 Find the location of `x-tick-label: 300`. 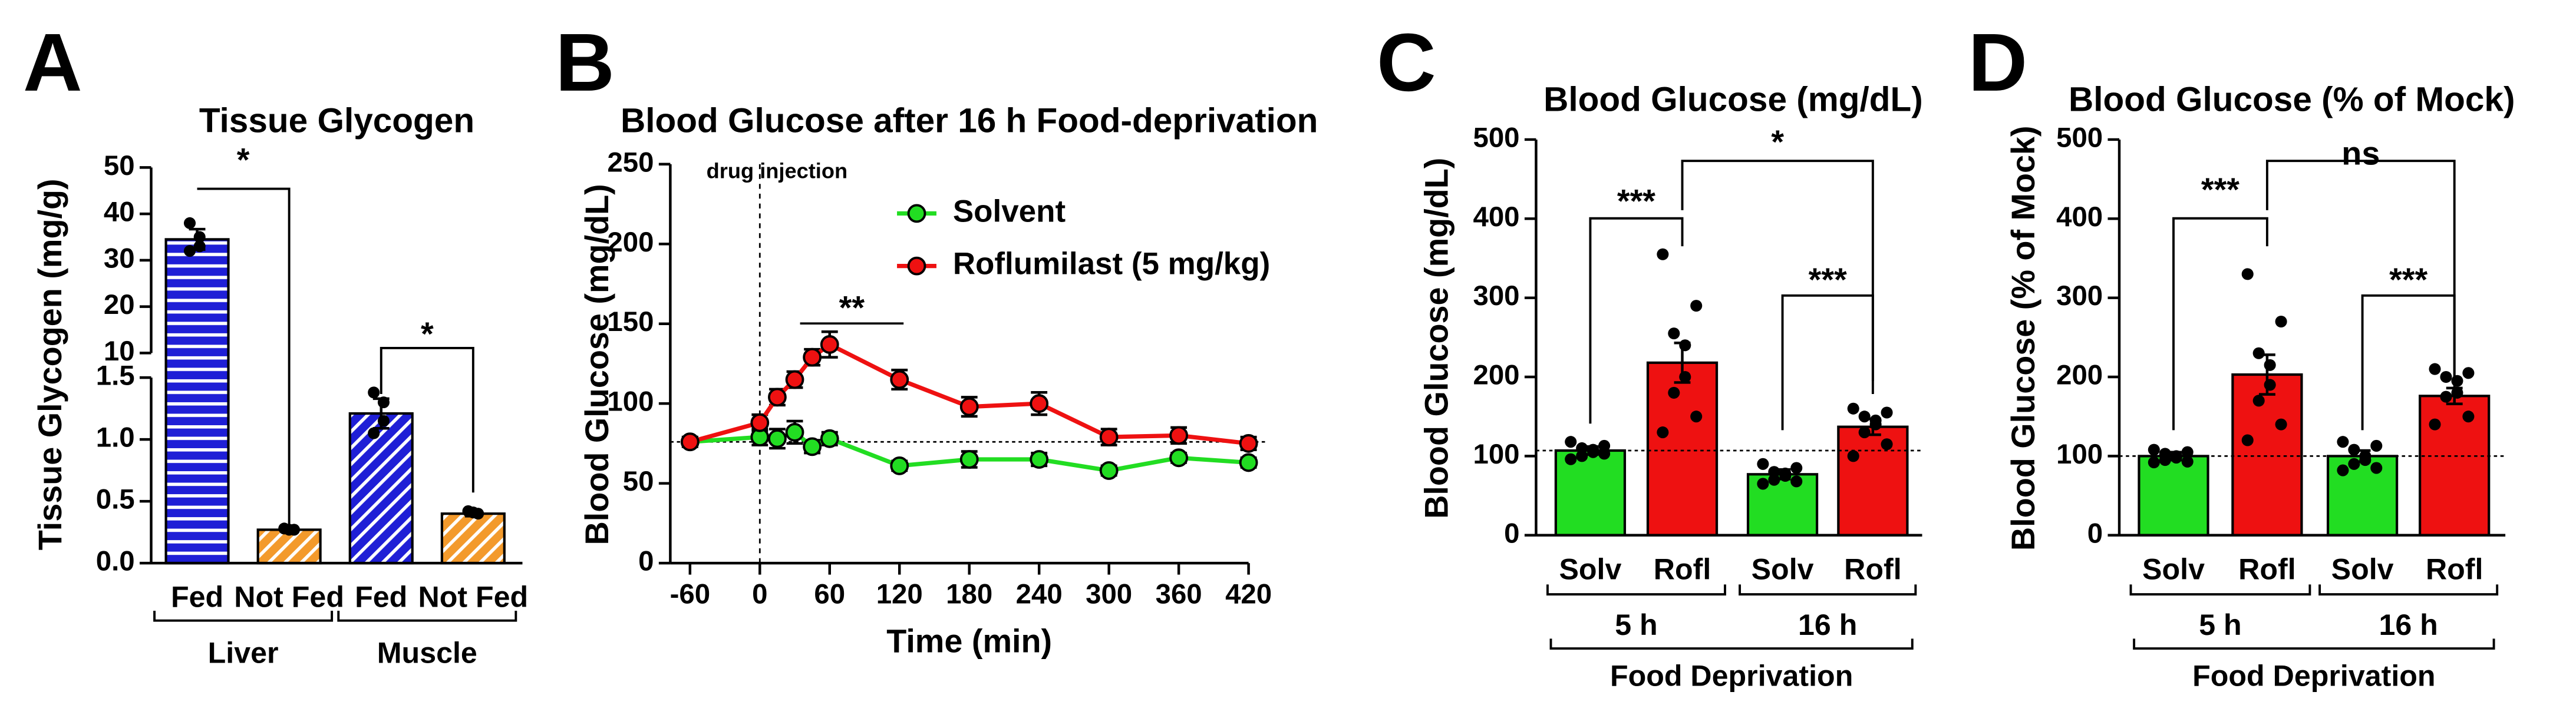

x-tick-label: 300 is located at coordinates (1109, 594).